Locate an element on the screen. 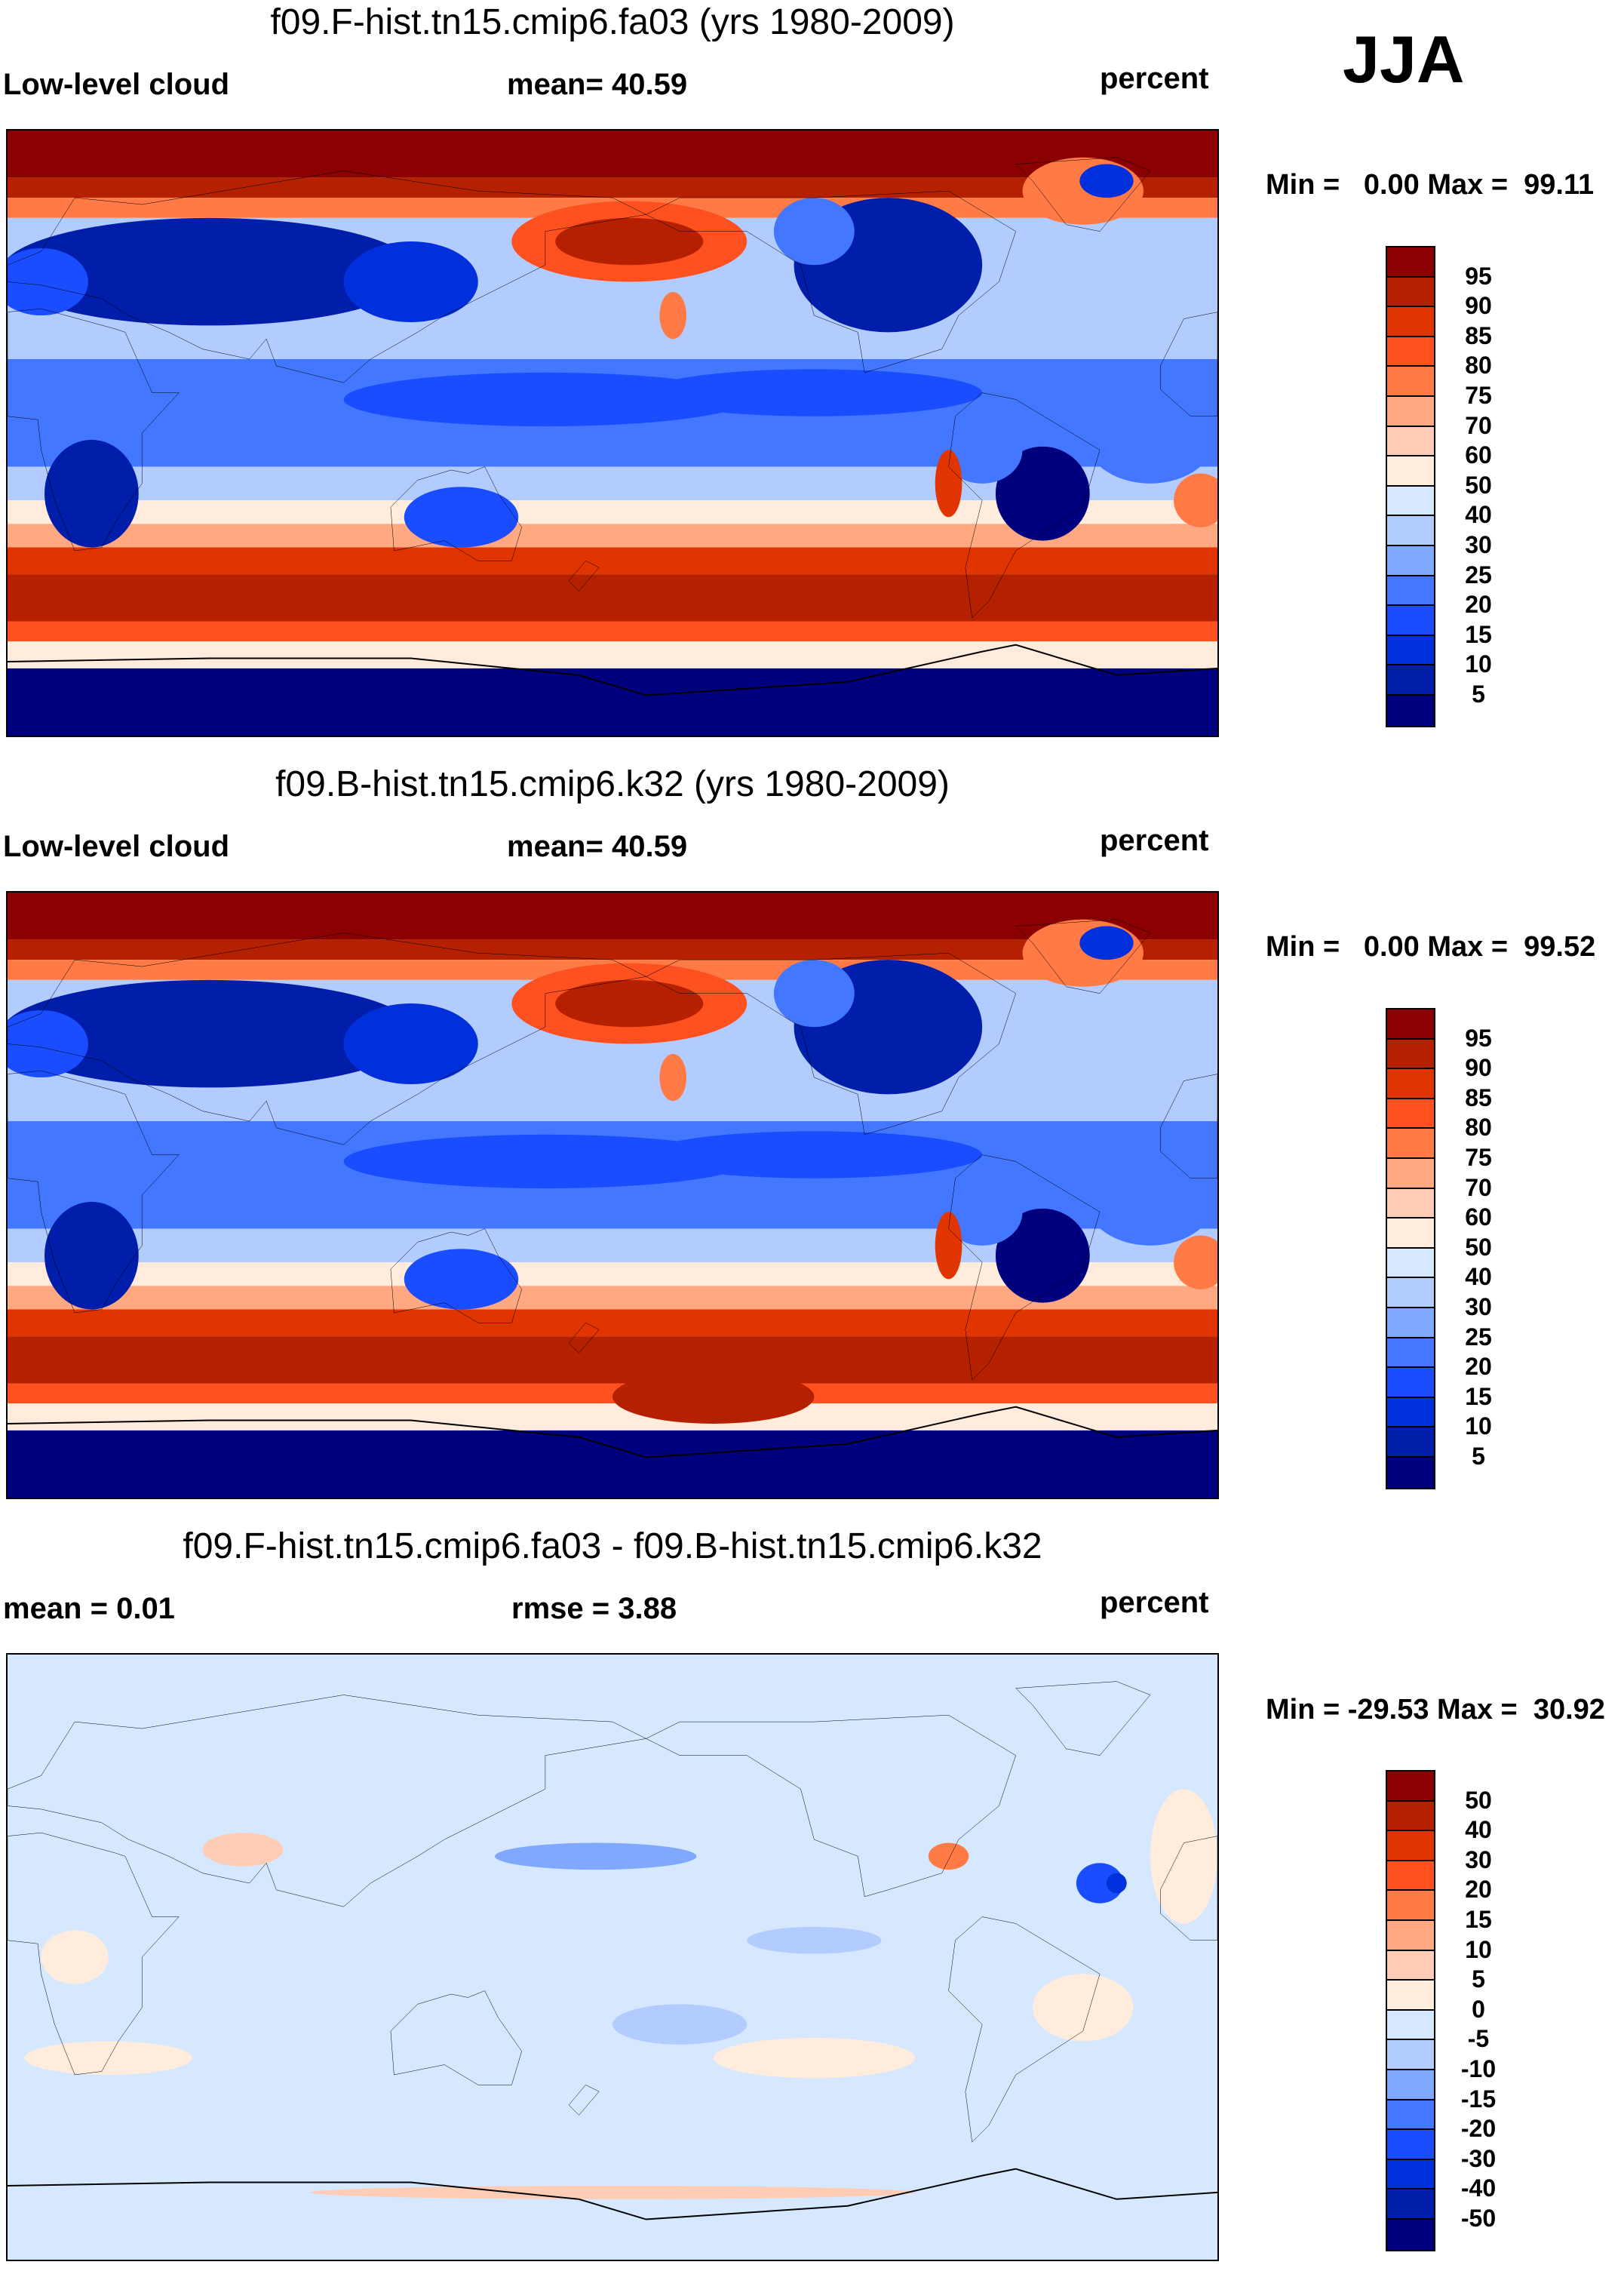 This screenshot has width=1624, height=2271. colorbar-tick-label: 60 is located at coordinates (1478, 455).